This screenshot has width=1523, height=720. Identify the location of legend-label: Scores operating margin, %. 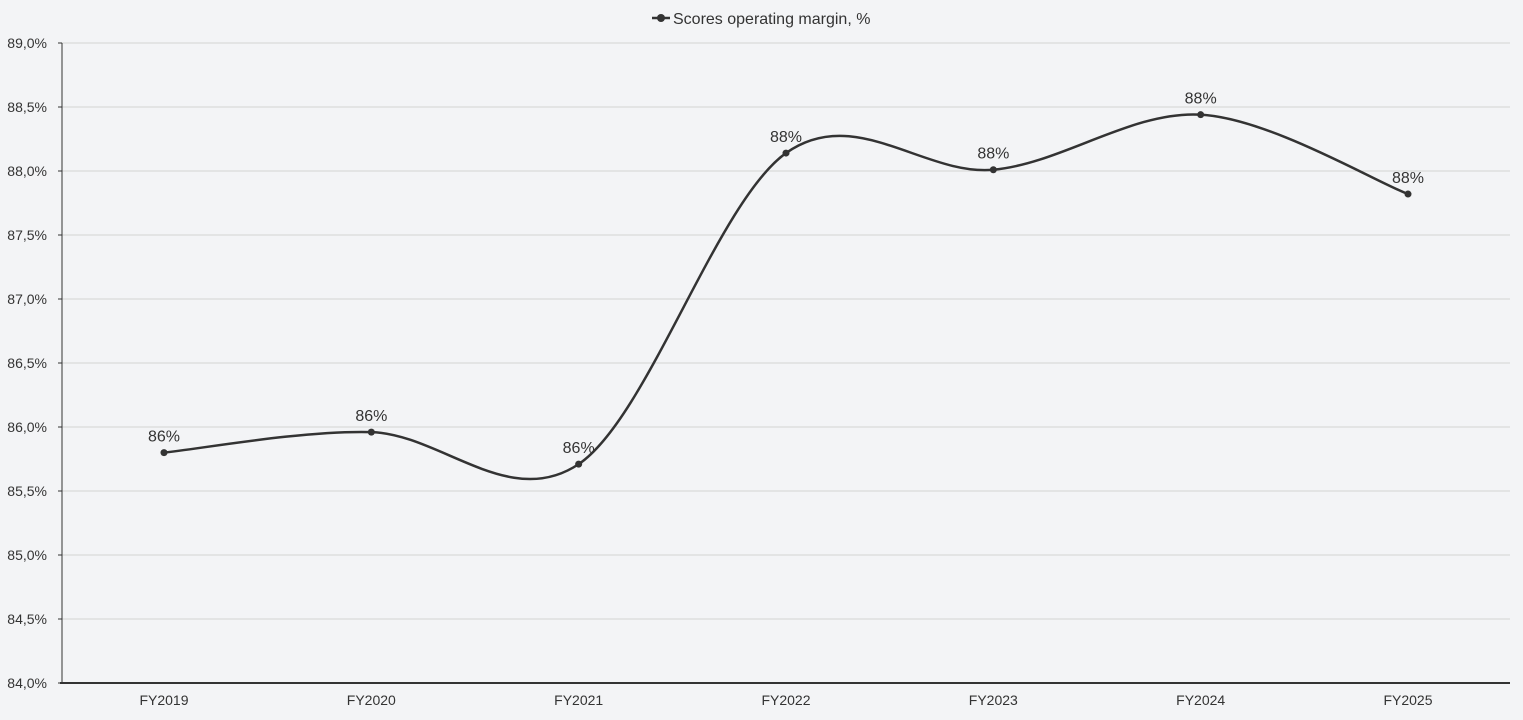
(771, 19).